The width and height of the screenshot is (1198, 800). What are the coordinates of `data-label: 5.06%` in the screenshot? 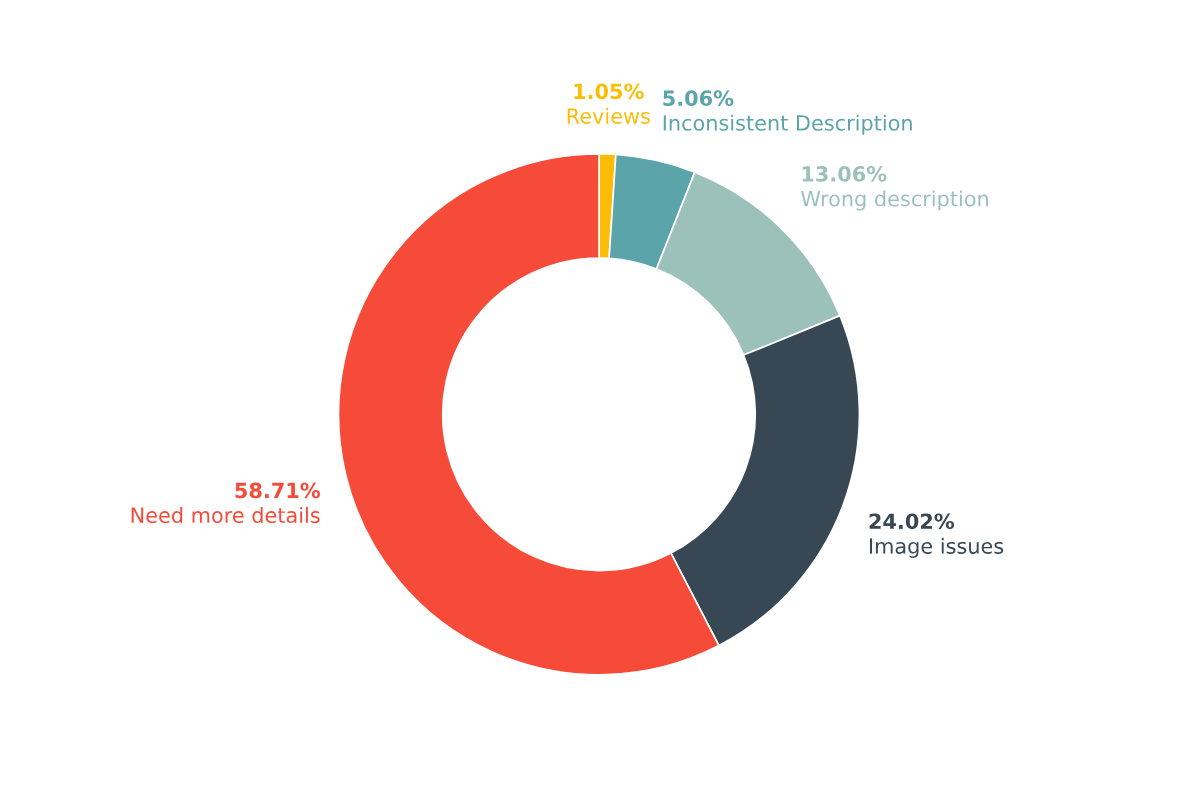 It's located at (698, 98).